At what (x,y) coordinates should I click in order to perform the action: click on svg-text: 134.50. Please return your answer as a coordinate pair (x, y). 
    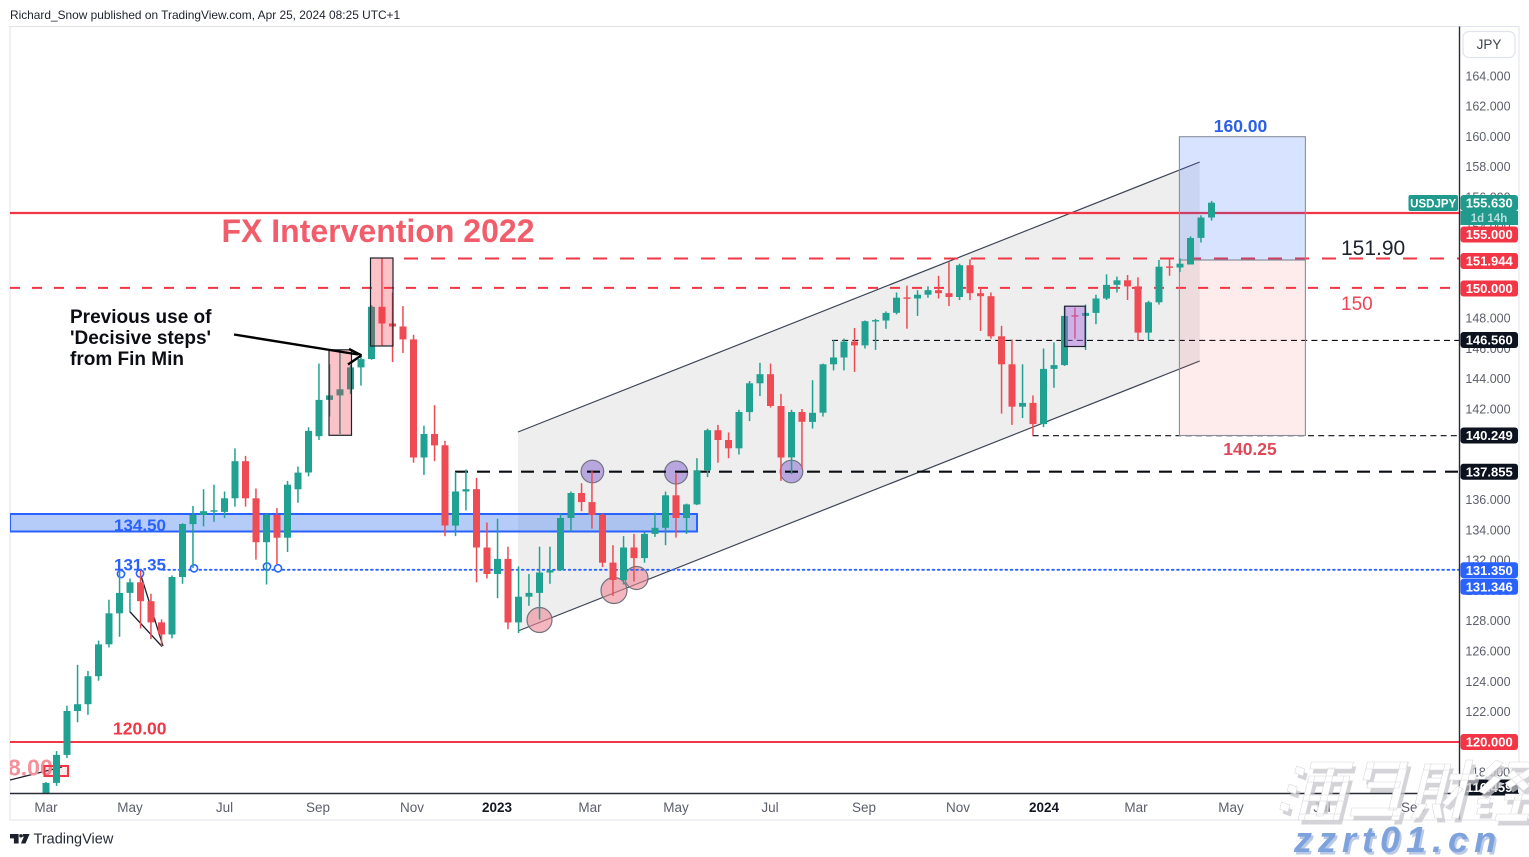
    Looking at the image, I should click on (140, 525).